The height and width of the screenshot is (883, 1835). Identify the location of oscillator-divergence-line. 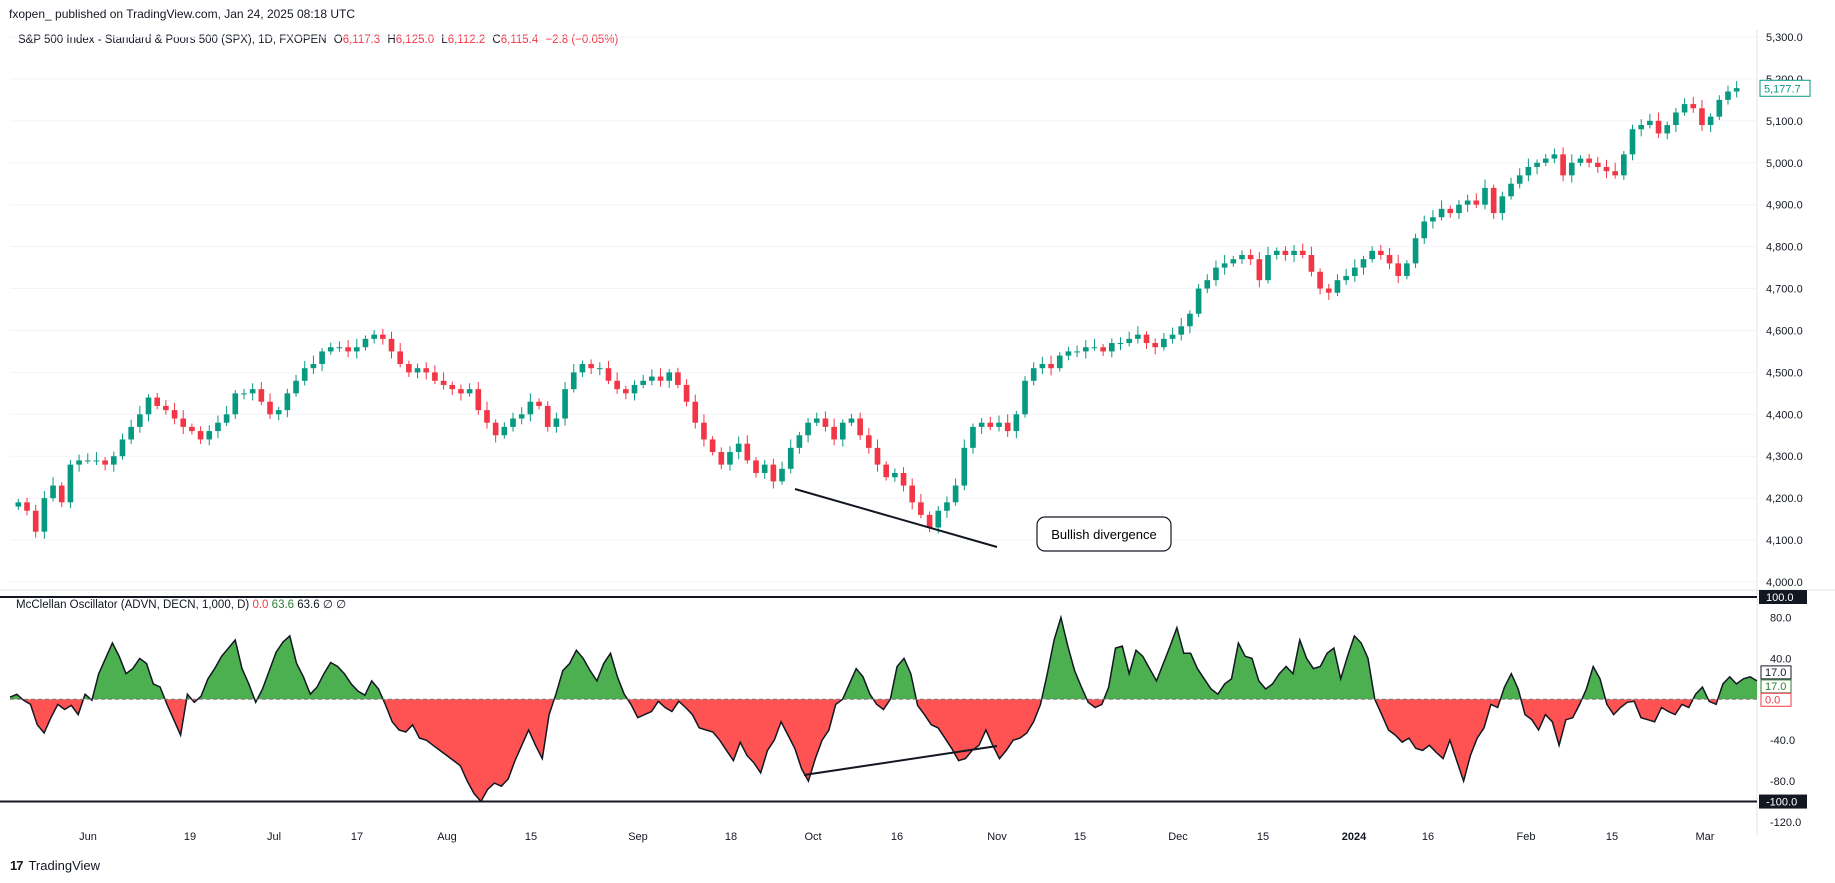
(900, 760).